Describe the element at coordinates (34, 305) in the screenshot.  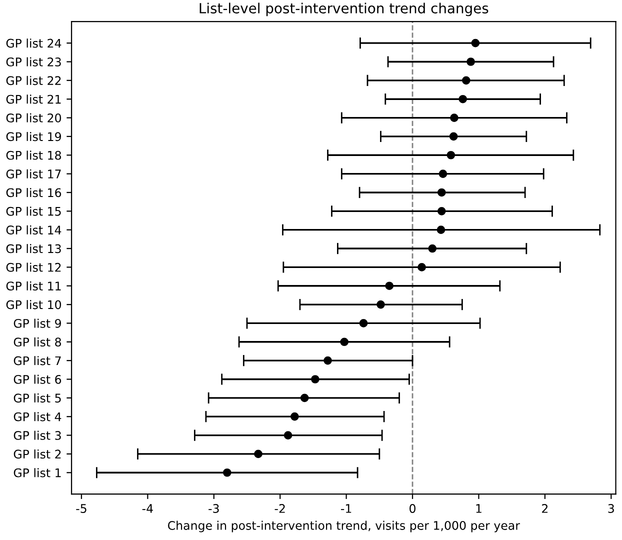
I see `y-tick-label: GP list 10` at that location.